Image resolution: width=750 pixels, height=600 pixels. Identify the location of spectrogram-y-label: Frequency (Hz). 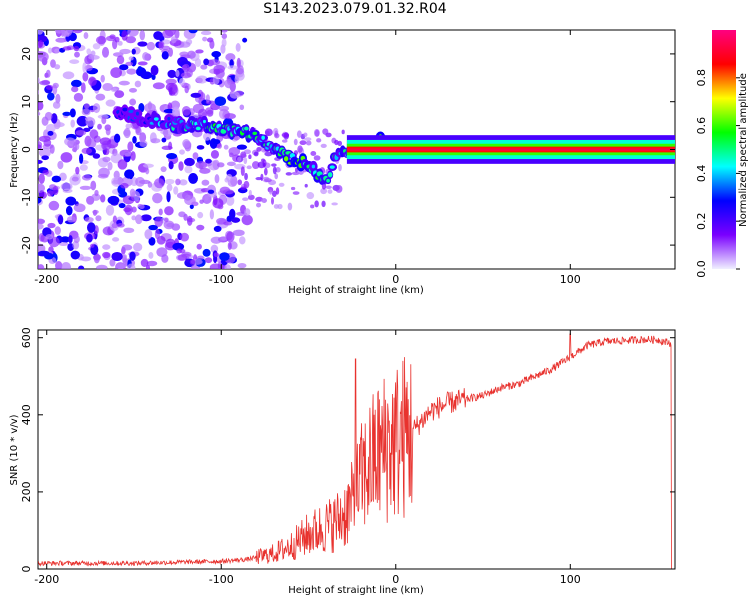
(14, 150).